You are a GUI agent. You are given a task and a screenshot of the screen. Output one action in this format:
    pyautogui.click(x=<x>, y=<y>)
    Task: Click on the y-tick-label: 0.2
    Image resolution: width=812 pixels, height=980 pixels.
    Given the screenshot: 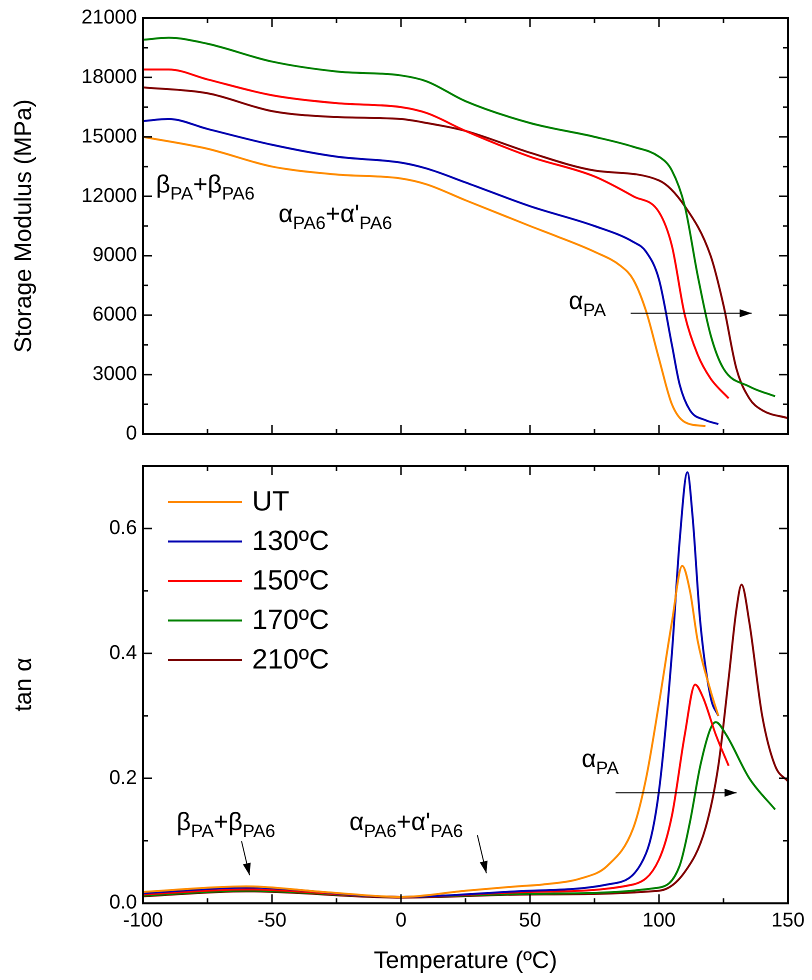 What is the action you would take?
    pyautogui.click(x=123, y=777)
    